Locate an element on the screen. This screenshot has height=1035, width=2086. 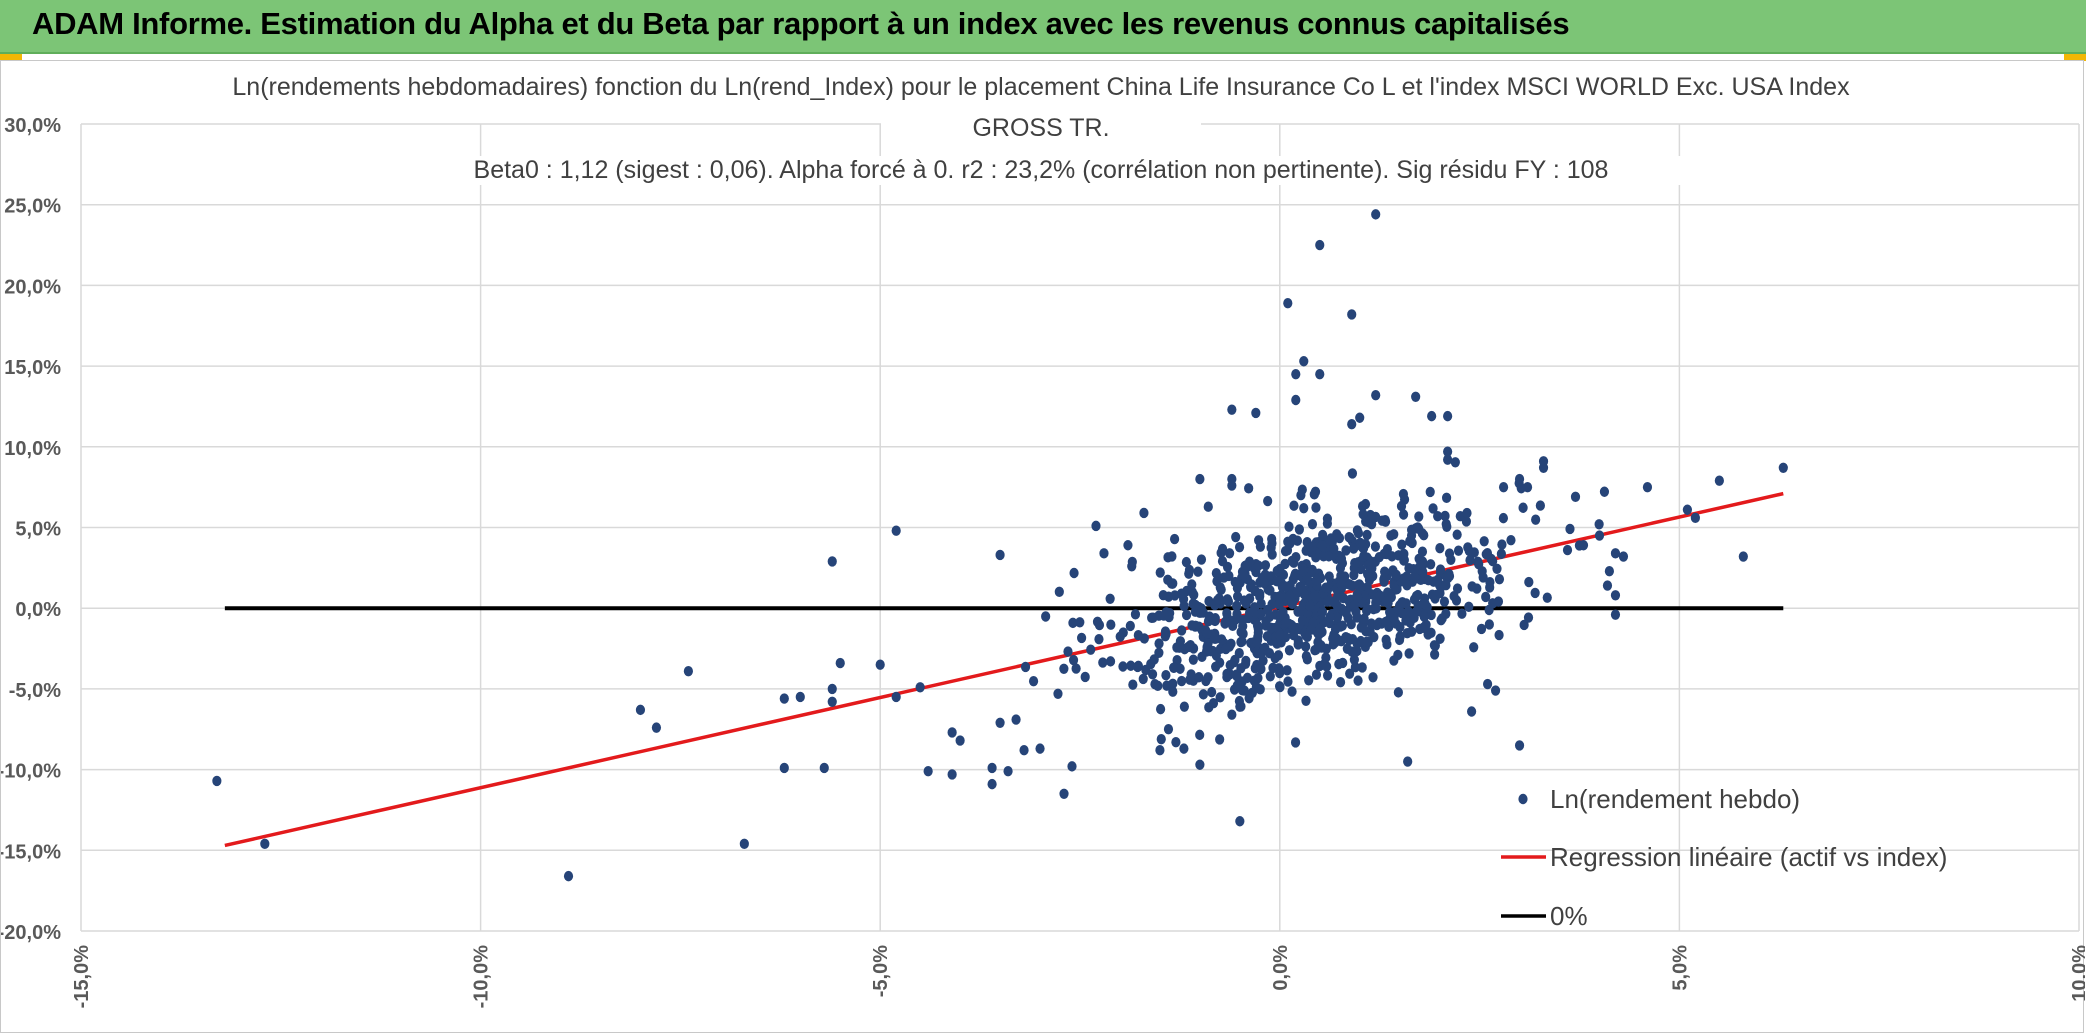
x-tick-label: -15,0% is located at coordinates (82, 977).